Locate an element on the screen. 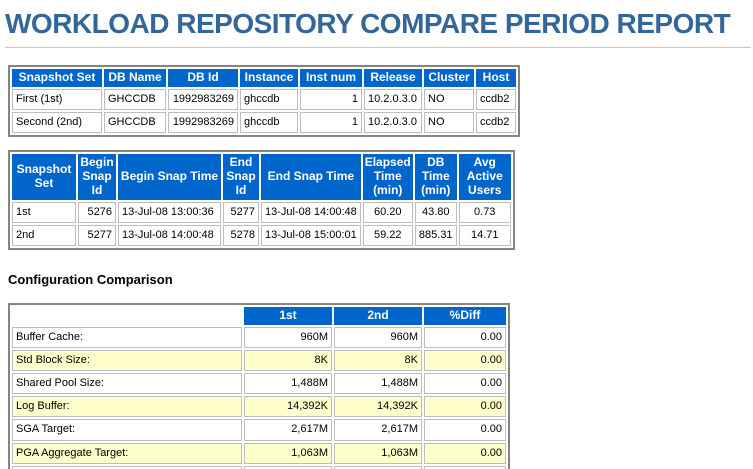  column-header: End Snap Id is located at coordinates (241, 177).